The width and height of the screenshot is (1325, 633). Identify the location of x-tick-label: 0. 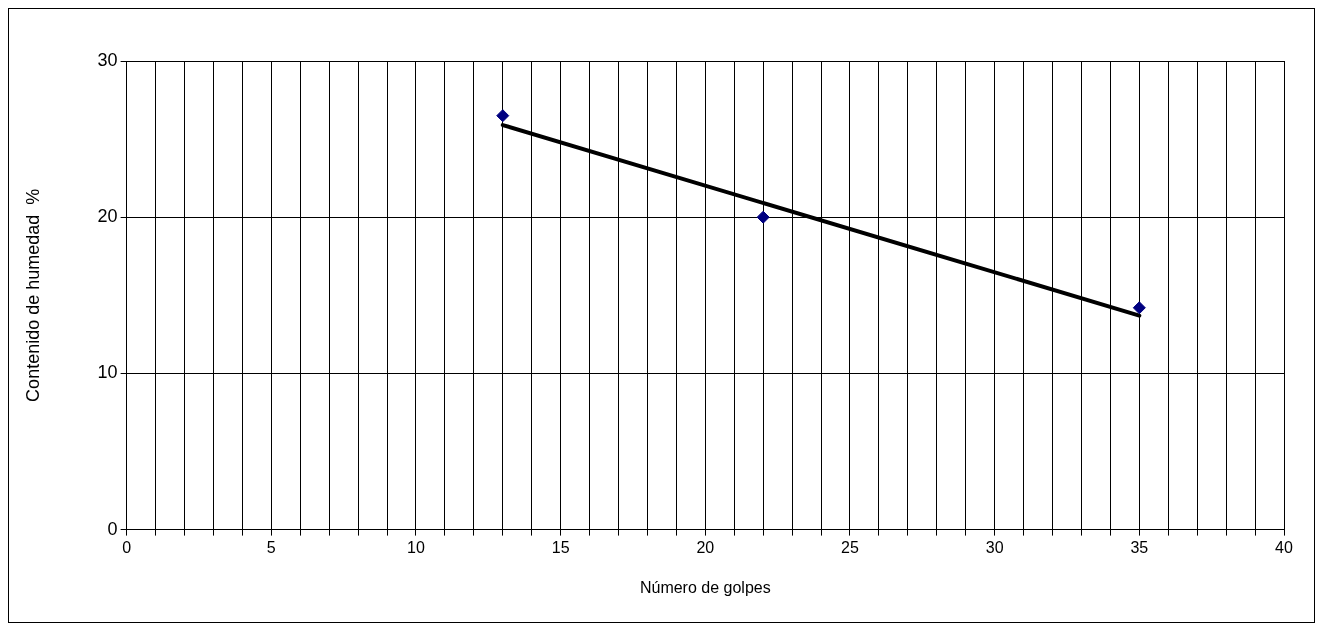
(127, 547).